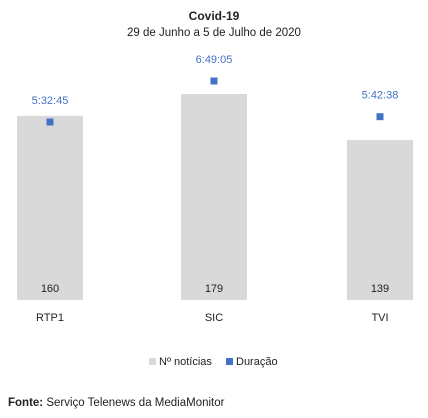 This screenshot has height=418, width=428. What do you see at coordinates (257, 362) in the screenshot?
I see `legend-label-markers: Duração` at bounding box center [257, 362].